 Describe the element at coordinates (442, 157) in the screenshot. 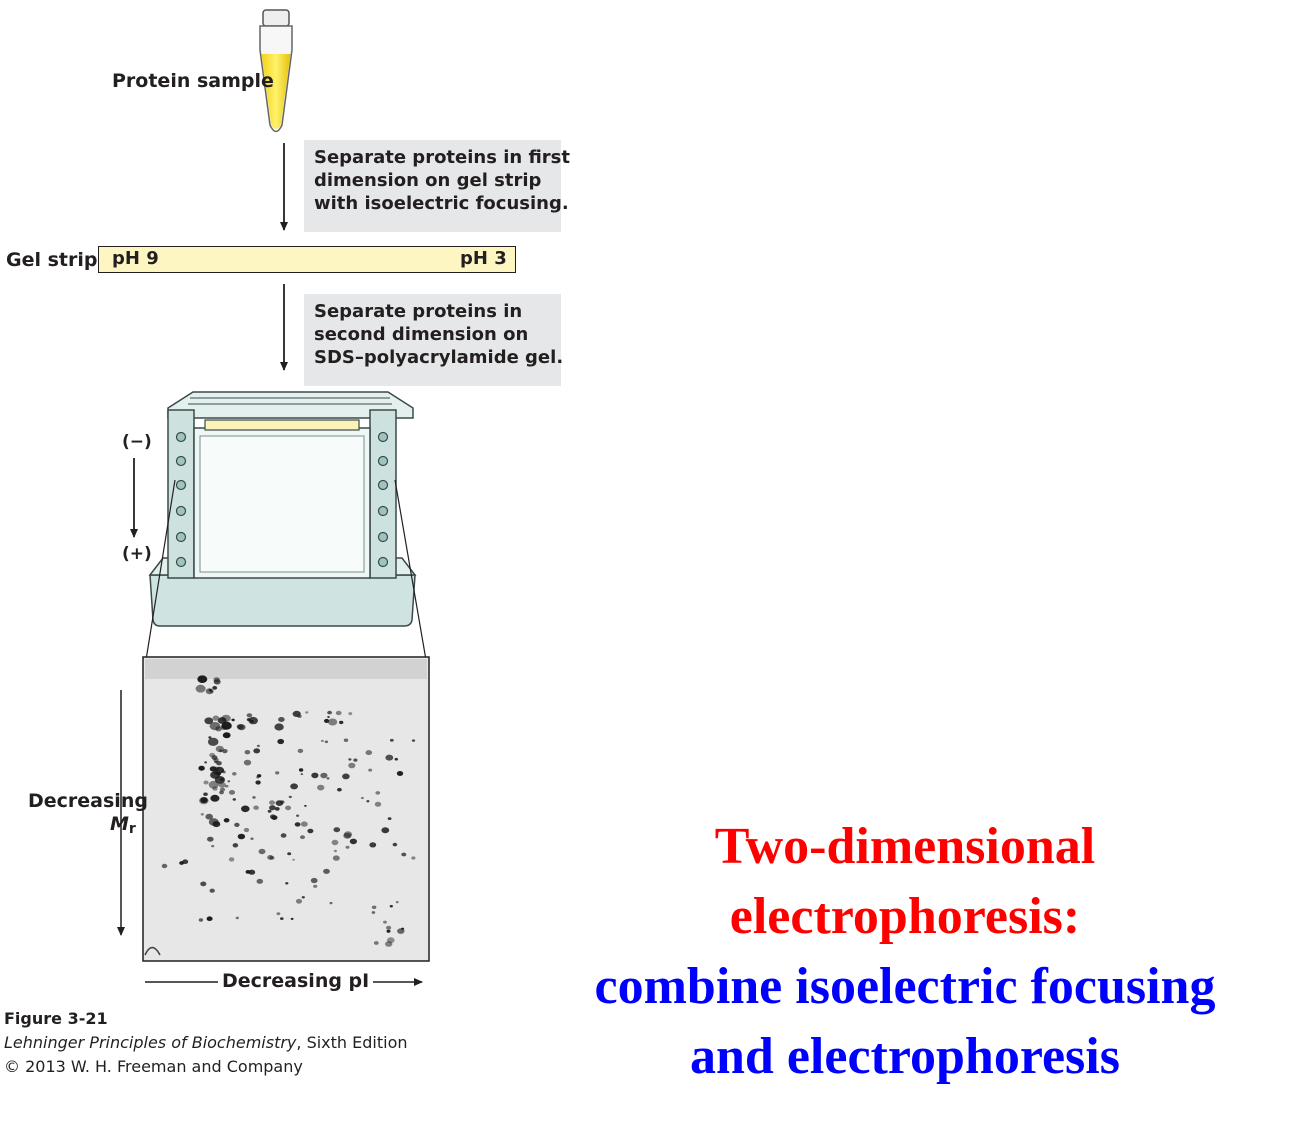

I see `step1-line: Separate proteins in first` at that location.